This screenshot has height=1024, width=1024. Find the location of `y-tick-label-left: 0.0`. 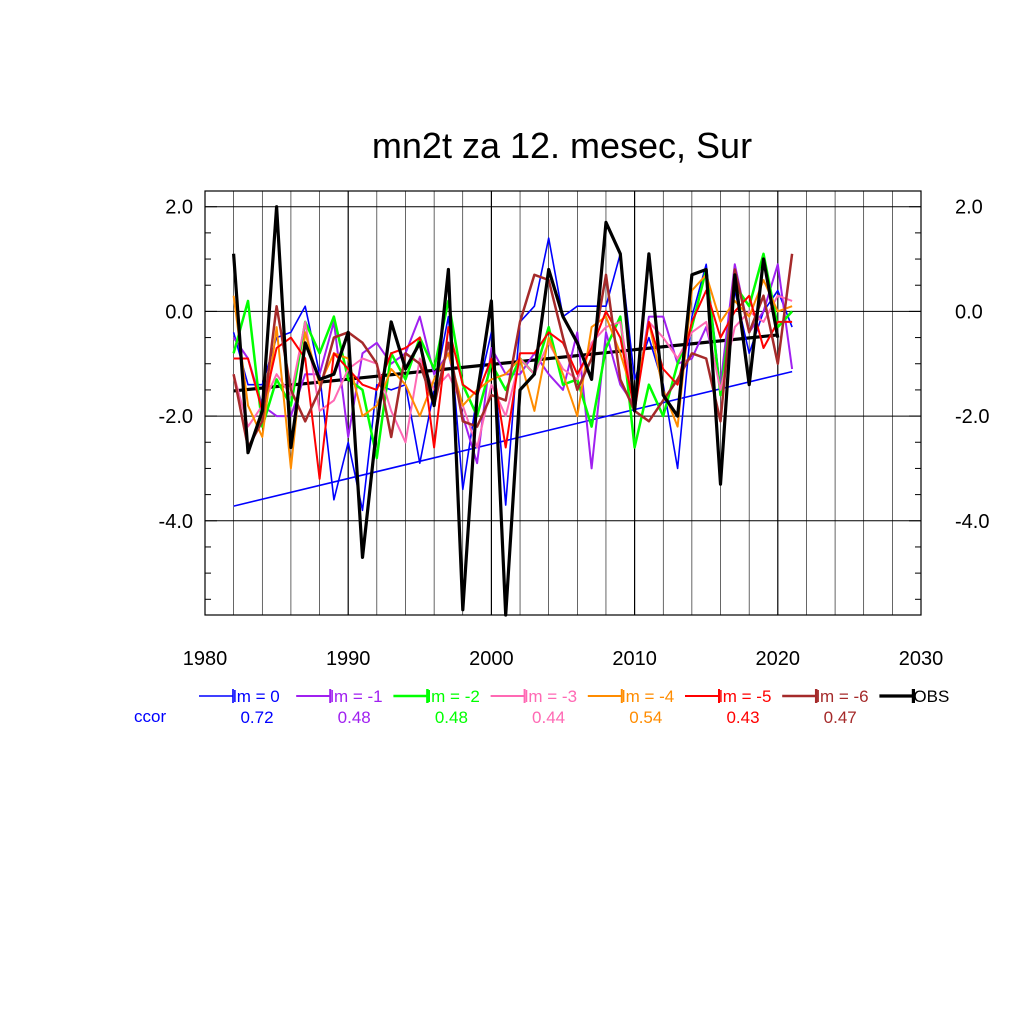

y-tick-label-left: 0.0 is located at coordinates (179, 312).